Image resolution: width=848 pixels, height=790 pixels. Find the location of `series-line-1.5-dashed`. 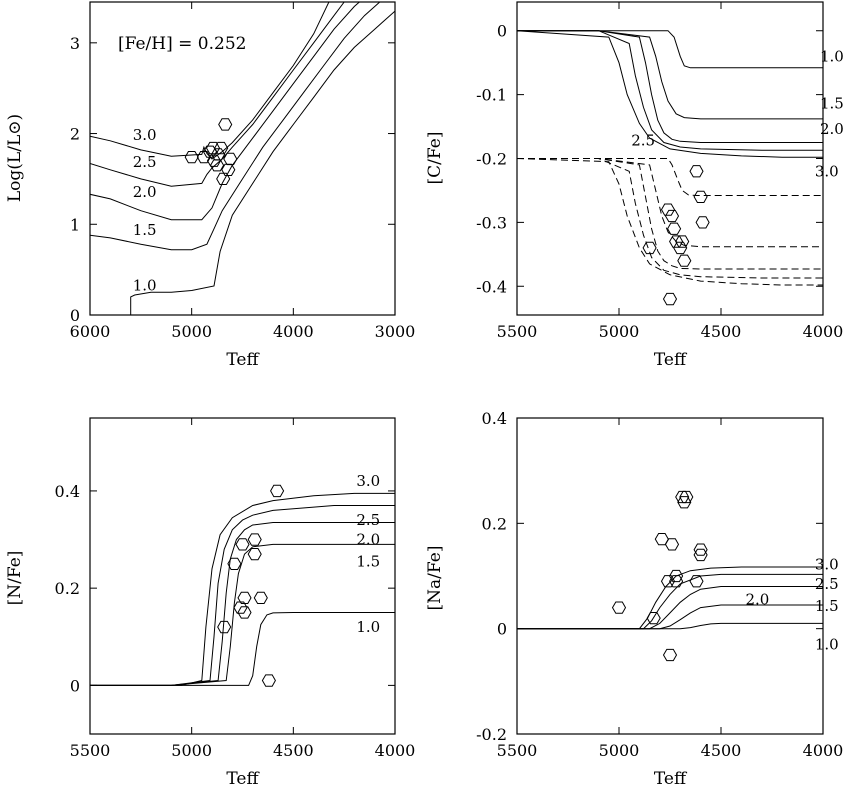

series-line-1.5-dashed is located at coordinates (670, 203).